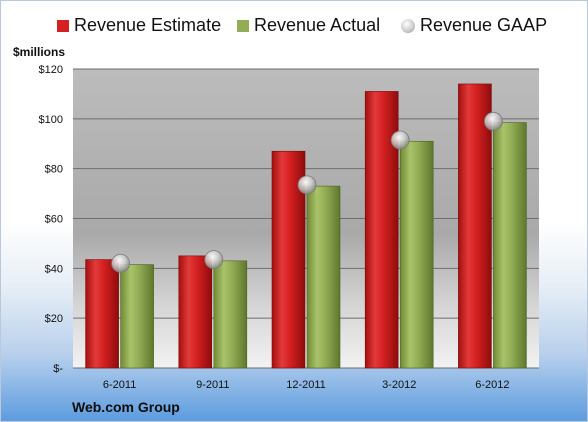  I want to click on legend-item-gaap: Revenue GAAP, so click(474, 25).